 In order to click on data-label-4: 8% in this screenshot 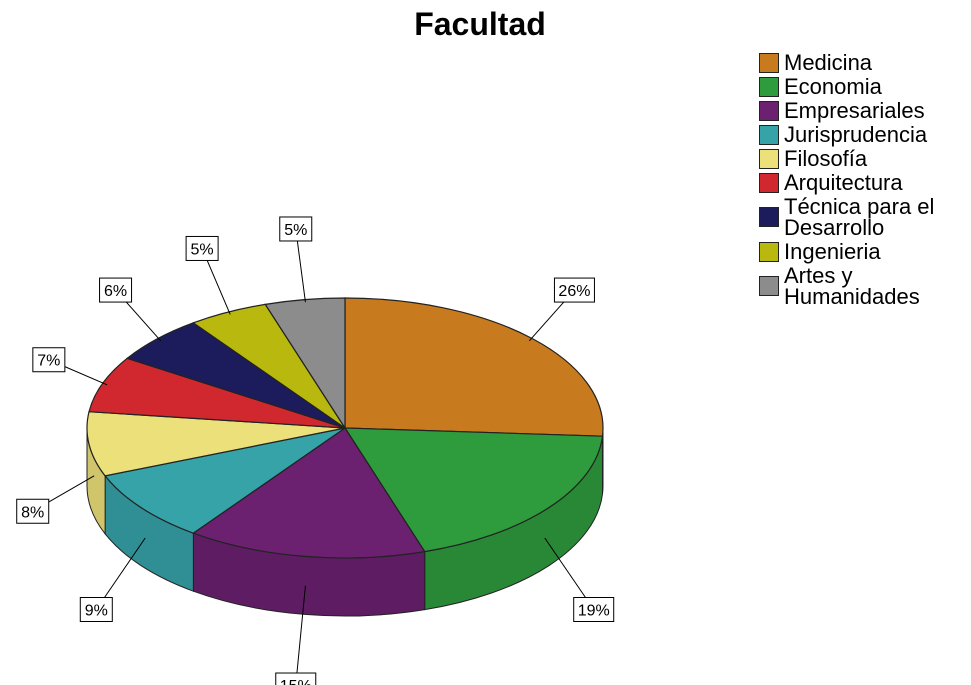, I will do `click(32, 512)`.